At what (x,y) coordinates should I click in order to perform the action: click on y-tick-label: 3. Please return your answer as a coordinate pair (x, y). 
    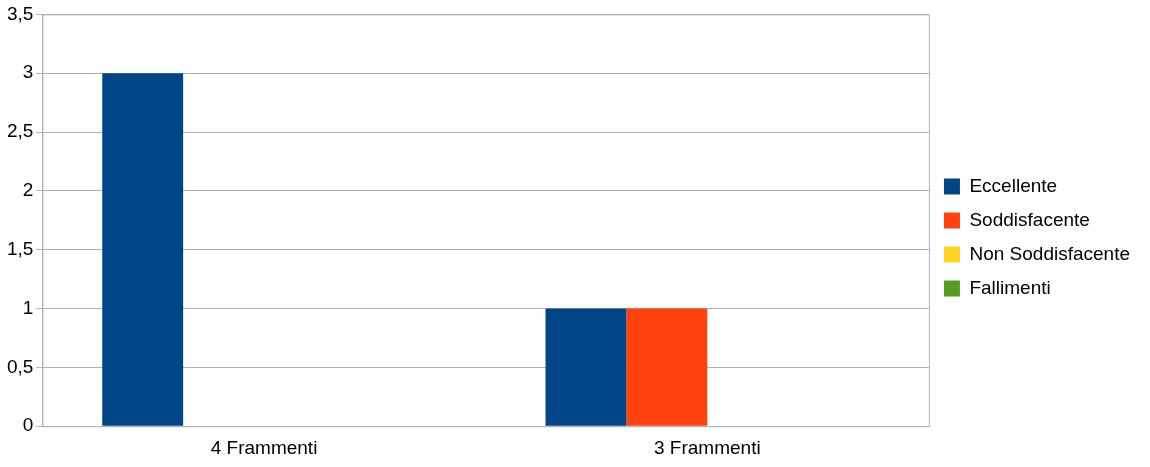
    Looking at the image, I should click on (28, 72).